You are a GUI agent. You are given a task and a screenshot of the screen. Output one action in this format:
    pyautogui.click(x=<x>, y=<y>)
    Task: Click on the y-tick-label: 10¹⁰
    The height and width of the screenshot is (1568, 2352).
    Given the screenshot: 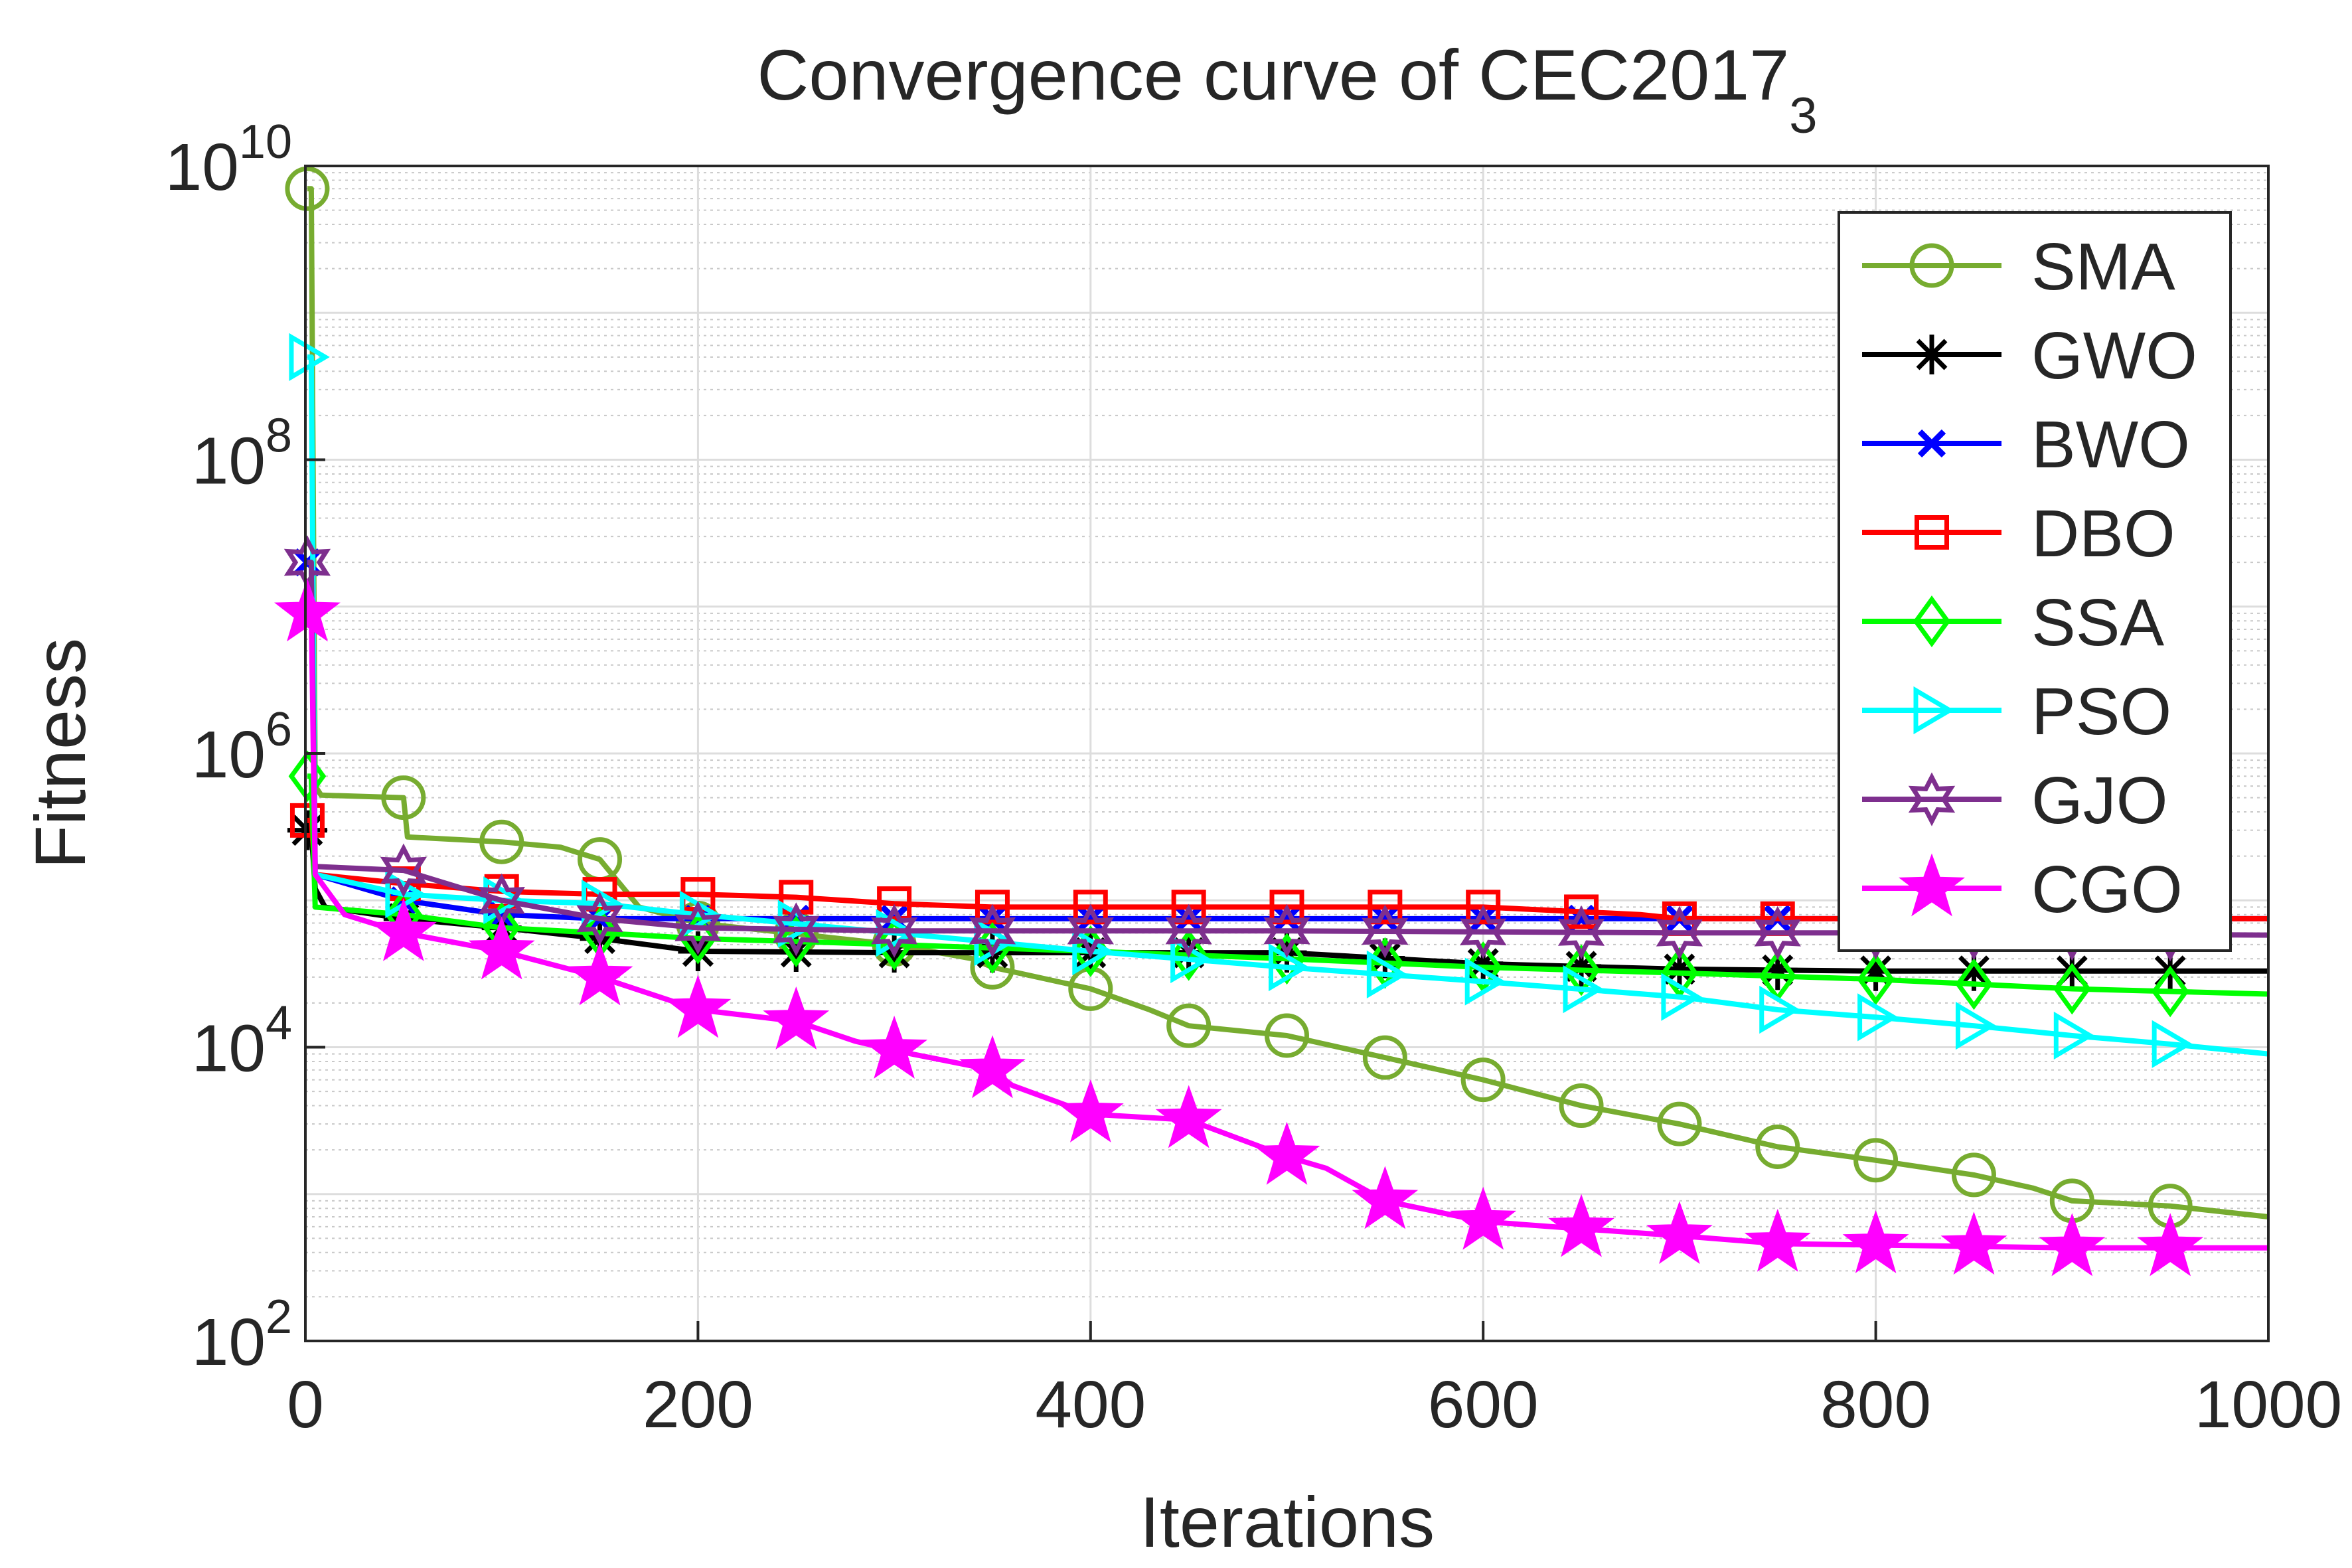 What is the action you would take?
    pyautogui.click(x=229, y=160)
    